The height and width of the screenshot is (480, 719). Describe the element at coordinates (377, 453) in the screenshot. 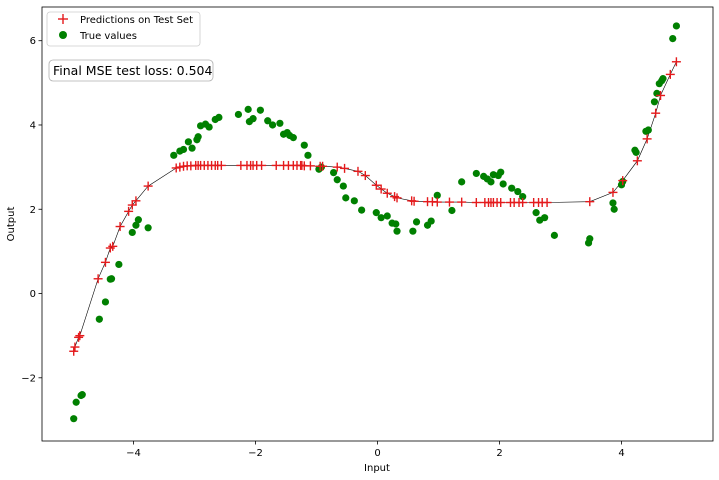

I see `x-tick-label: 0` at that location.